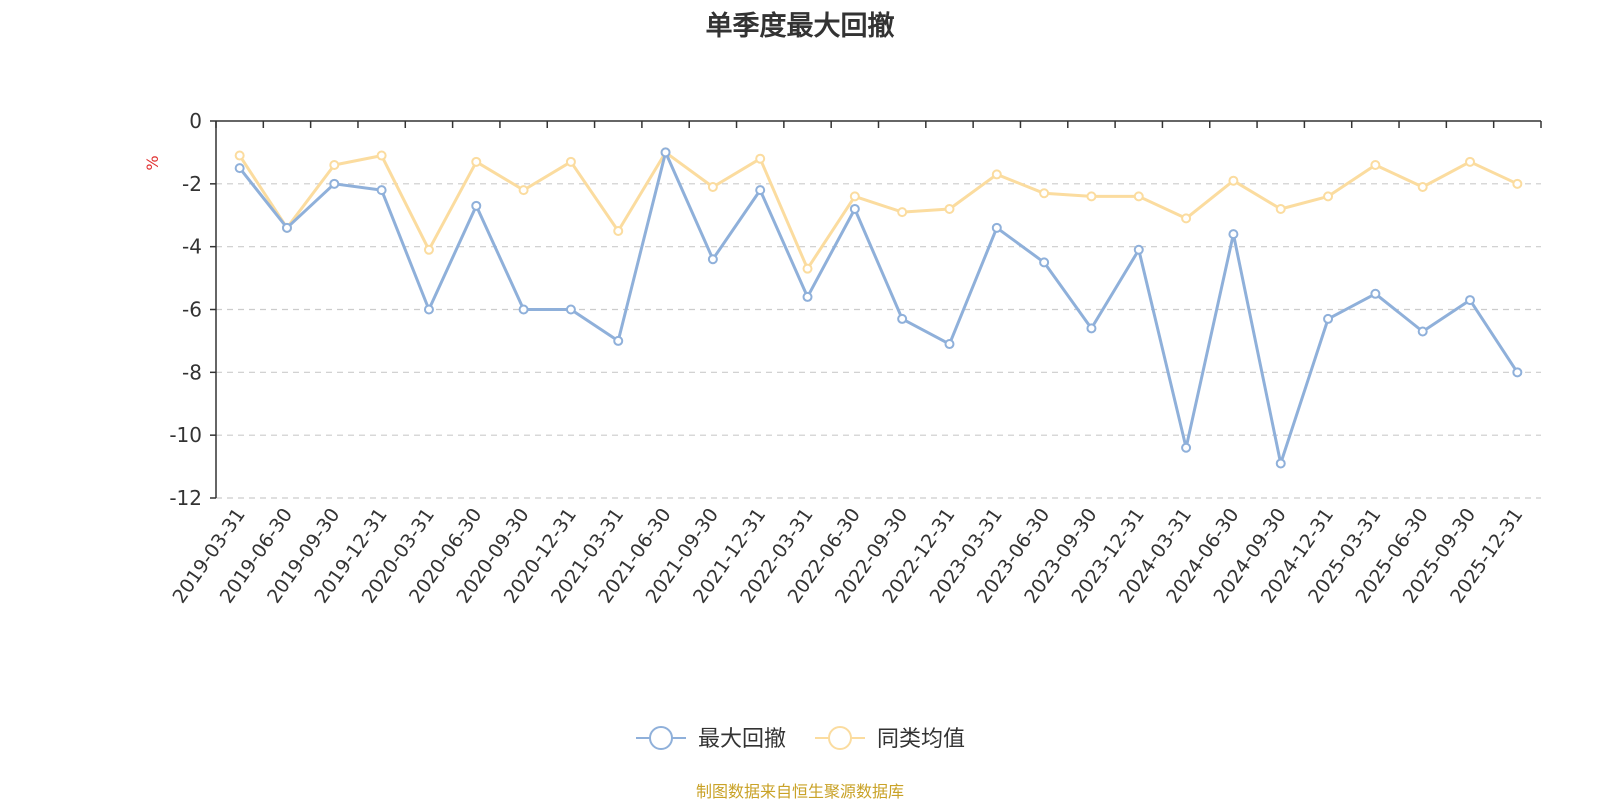 This screenshot has width=1600, height=802. Describe the element at coordinates (742, 739) in the screenshot. I see `legend-label: 最大回撤` at that location.